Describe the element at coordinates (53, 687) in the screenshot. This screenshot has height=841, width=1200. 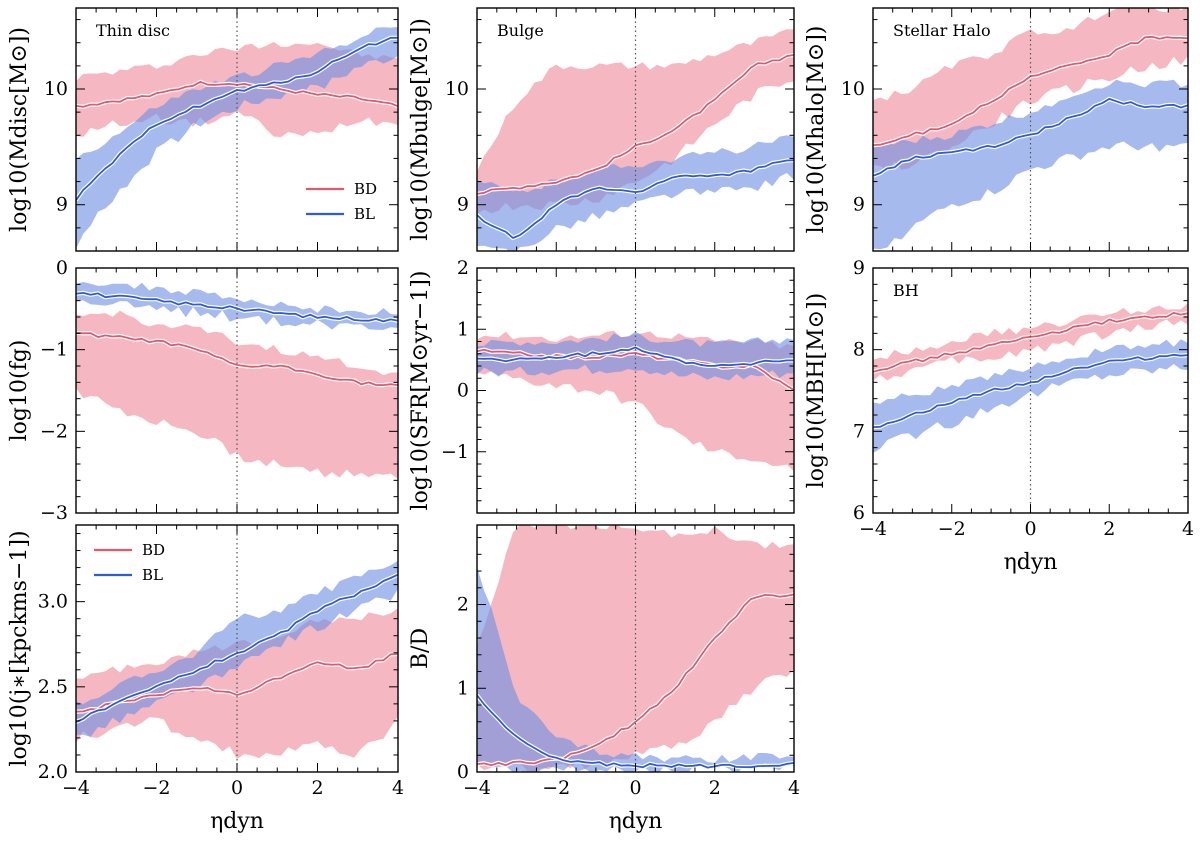
I see `y-tick-label: 2.5` at that location.